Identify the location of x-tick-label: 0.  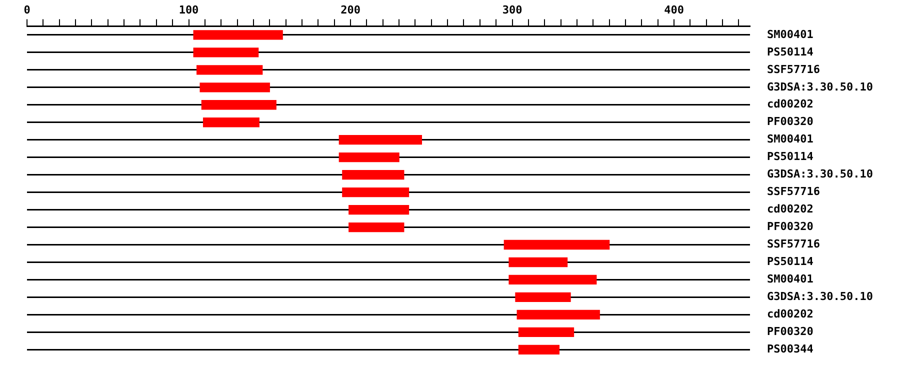
(27, 9).